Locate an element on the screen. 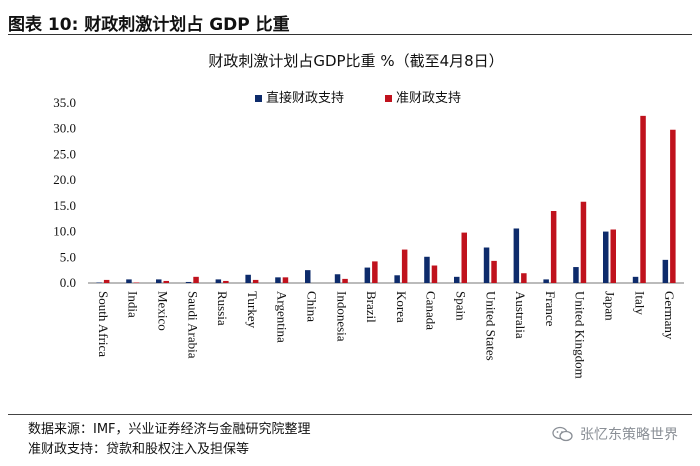  x-tick-label: Australia is located at coordinates (520, 315).